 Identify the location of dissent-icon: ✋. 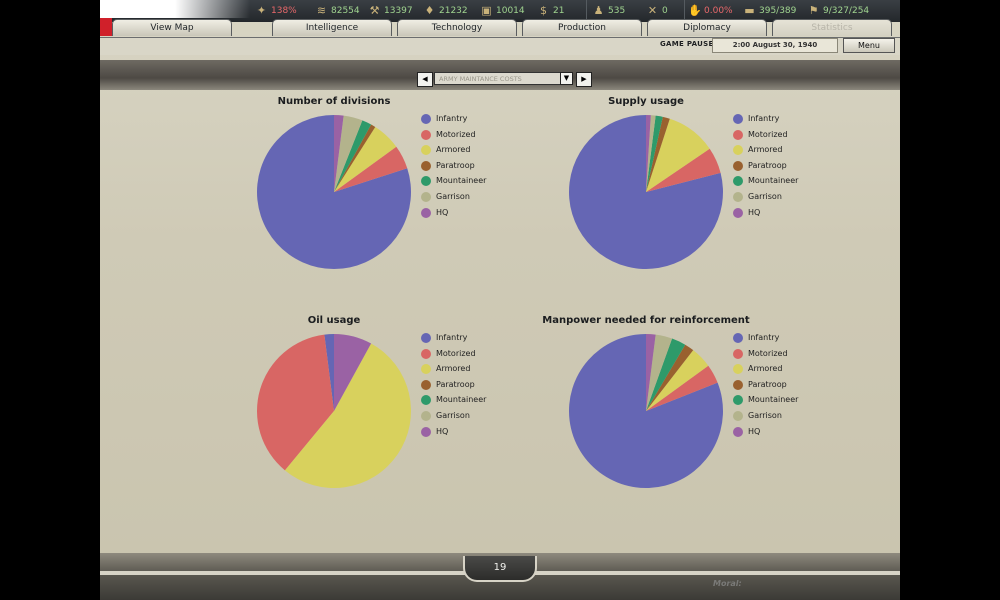
(695, 10).